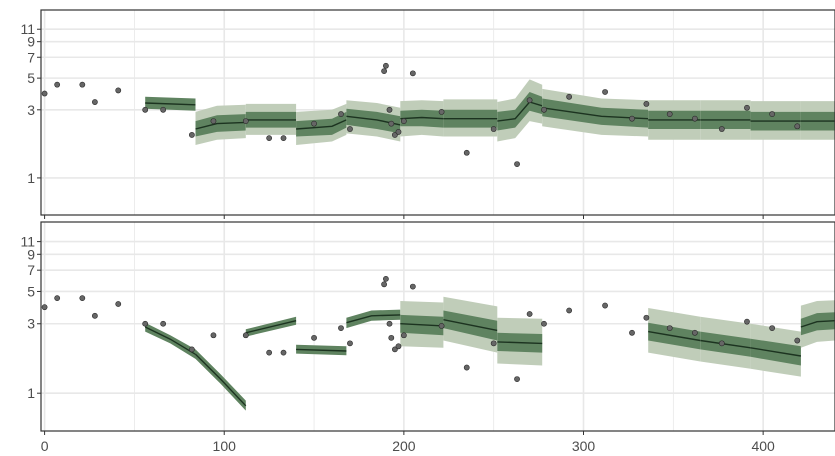 Image resolution: width=835 pixels, height=456 pixels. Describe the element at coordinates (404, 446) in the screenshot. I see `x-tick-label: 200` at that location.